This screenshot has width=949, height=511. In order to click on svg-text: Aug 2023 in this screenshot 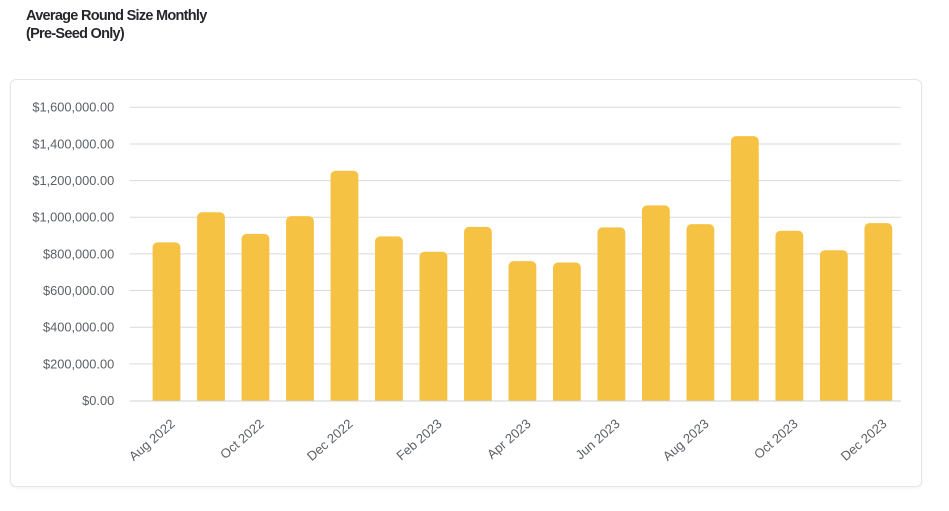, I will do `click(686, 440)`.